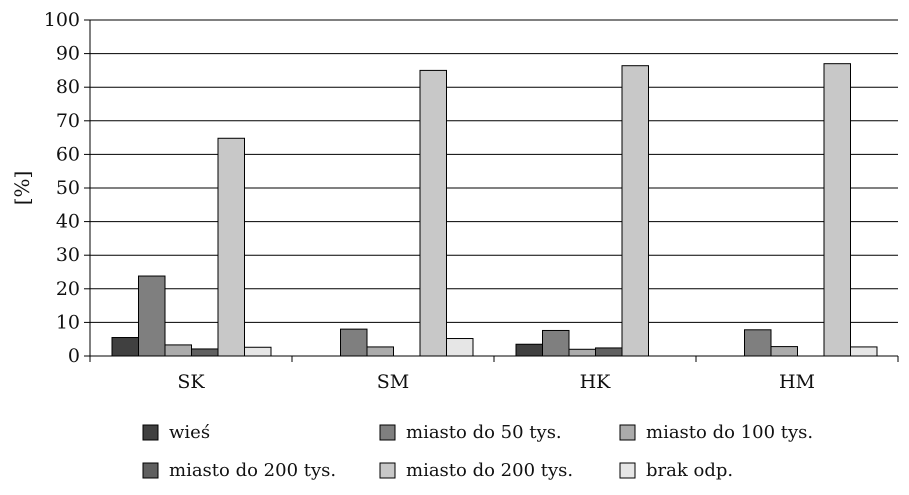  I want to click on x-tick-label: HM, so click(797, 382).